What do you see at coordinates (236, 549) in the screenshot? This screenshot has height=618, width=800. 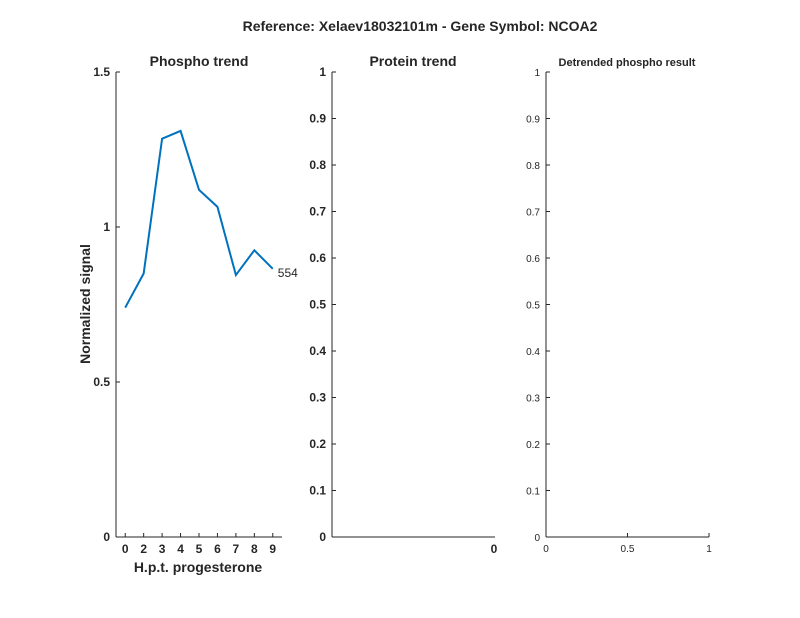 I see `phospho-x-tick-label: 7` at bounding box center [236, 549].